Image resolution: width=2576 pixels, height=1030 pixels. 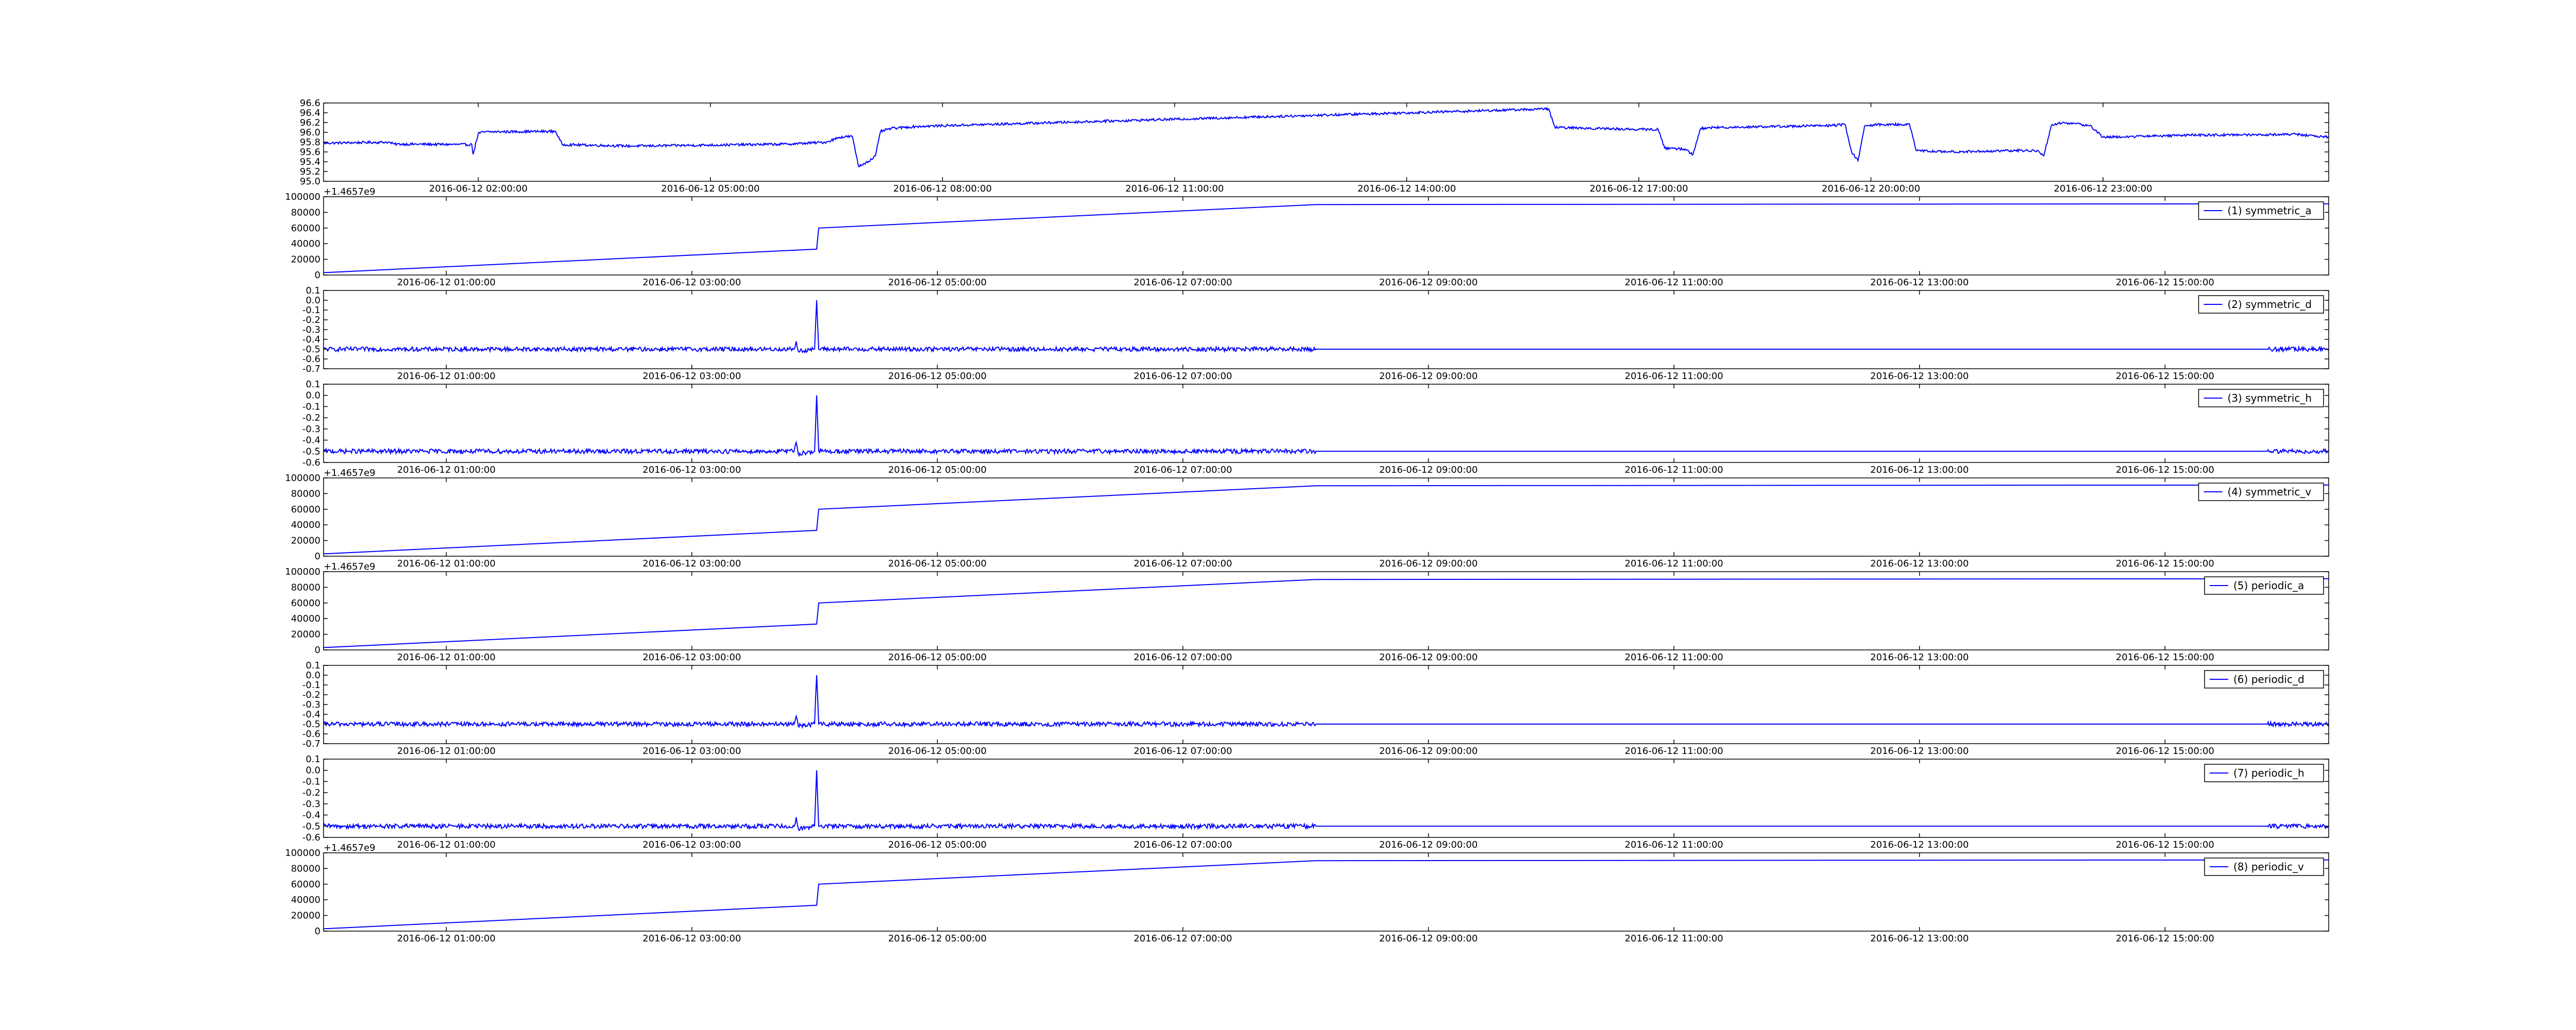 I want to click on legend: (2) symmetric_d, so click(x=2261, y=304).